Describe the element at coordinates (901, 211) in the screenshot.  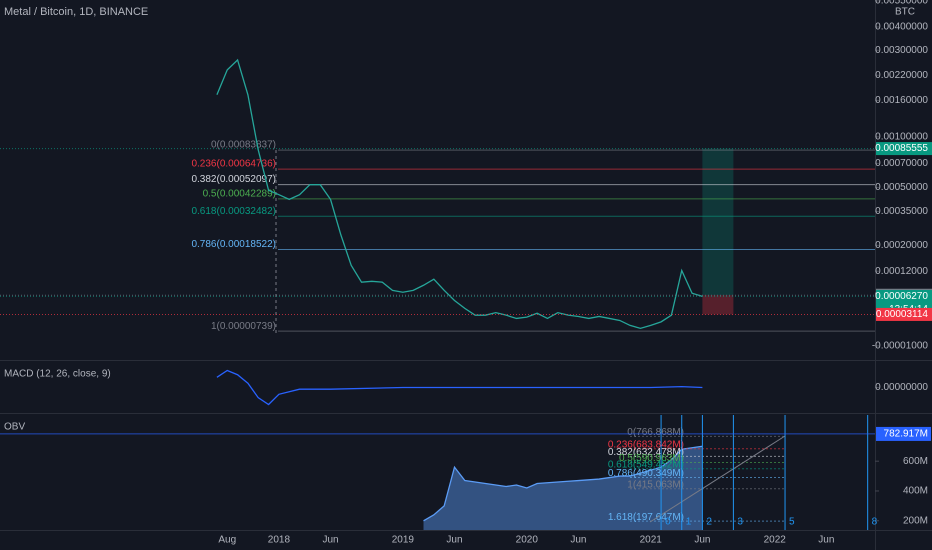
I see `y-tick-label: 0.00035000` at that location.